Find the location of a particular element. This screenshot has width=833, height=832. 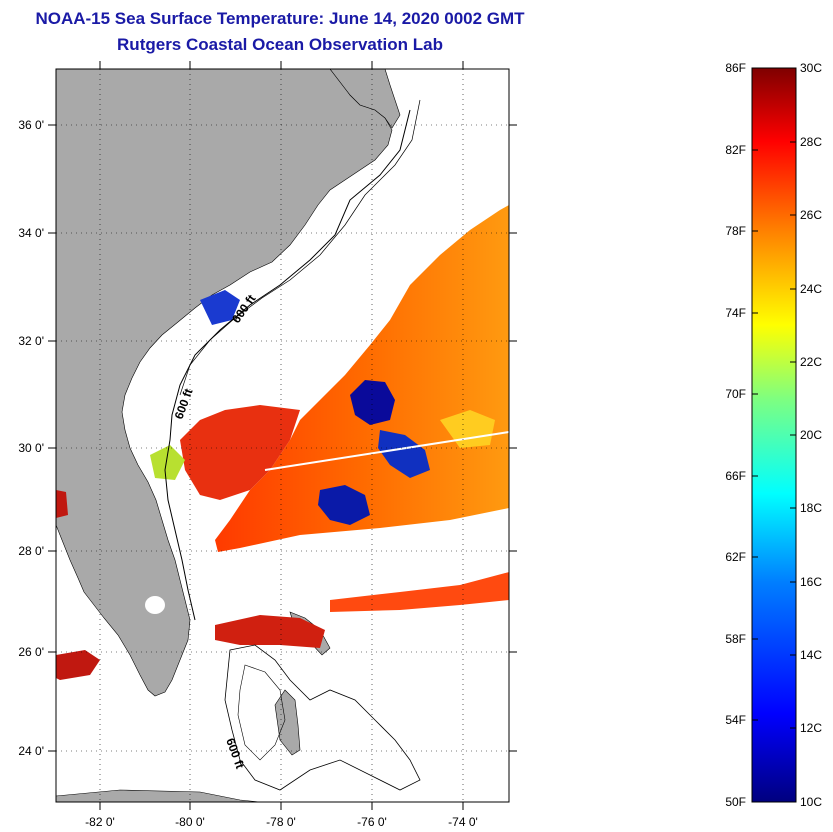

land-cuba is located at coordinates (158, 795).